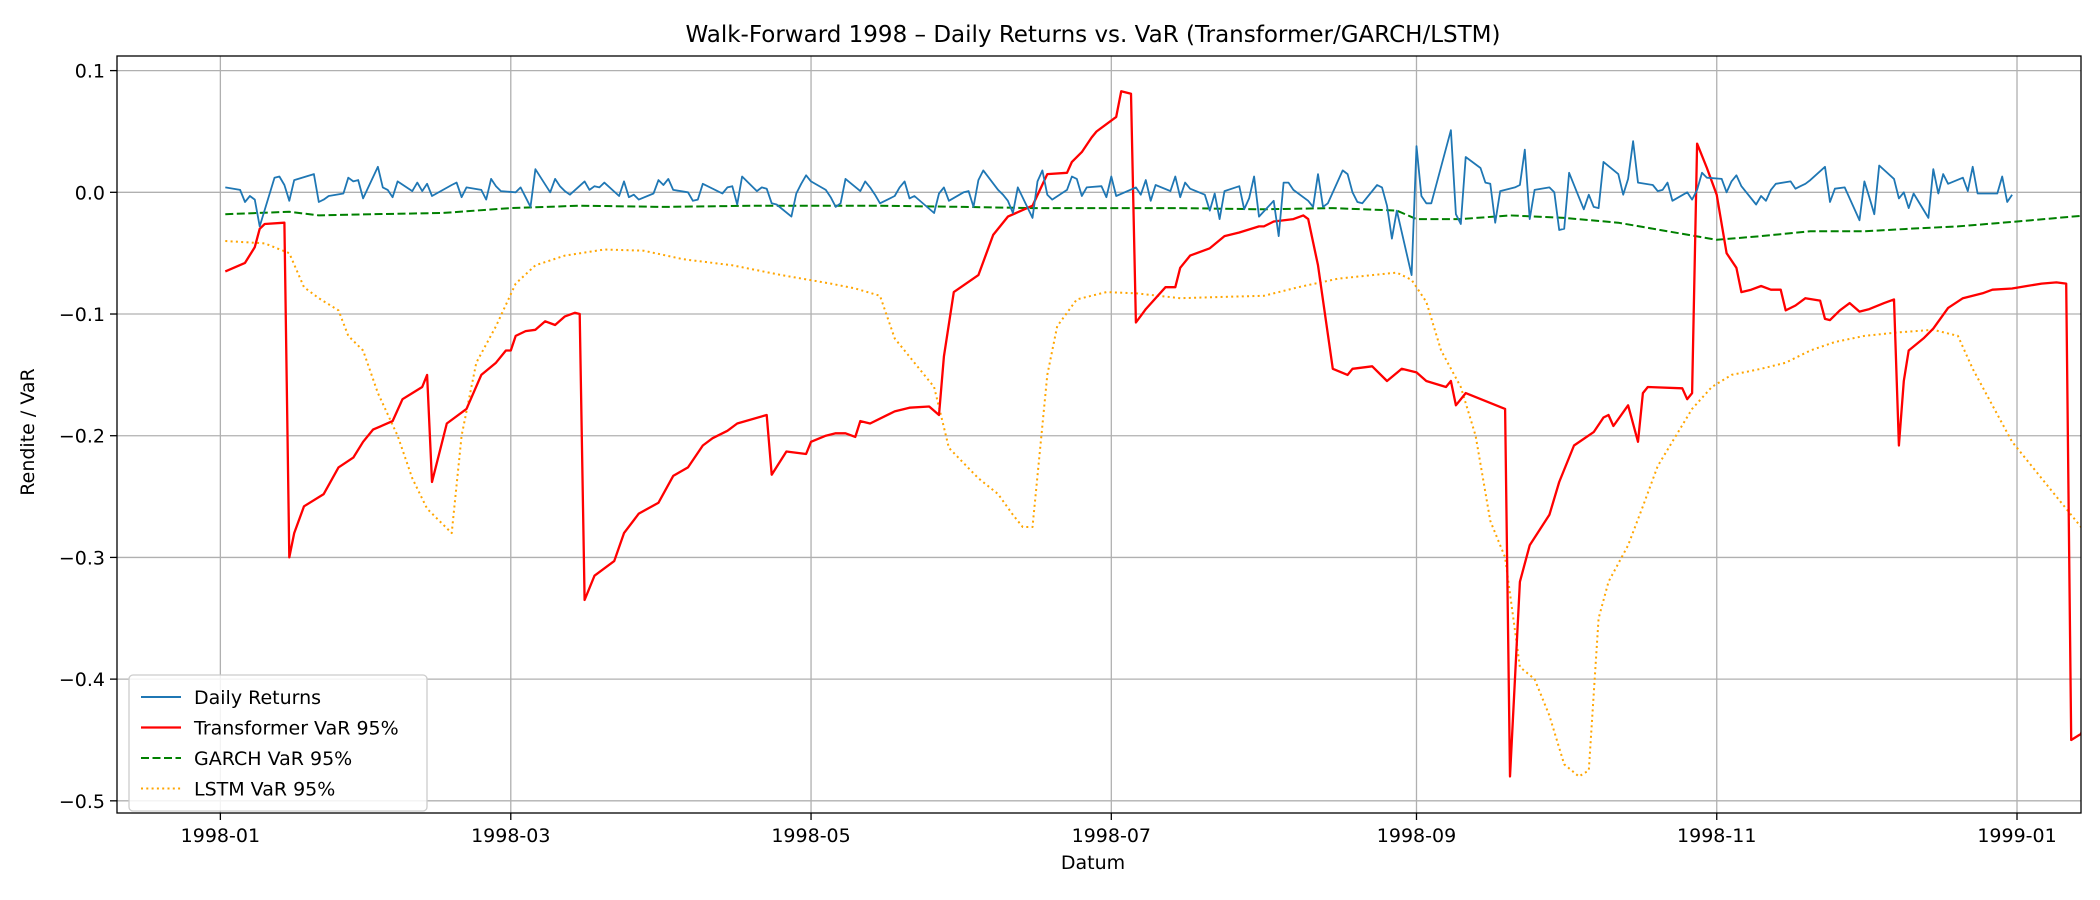 This screenshot has height=900, width=2100. I want to click on y-tick-label: 0.1, so click(90, 72).